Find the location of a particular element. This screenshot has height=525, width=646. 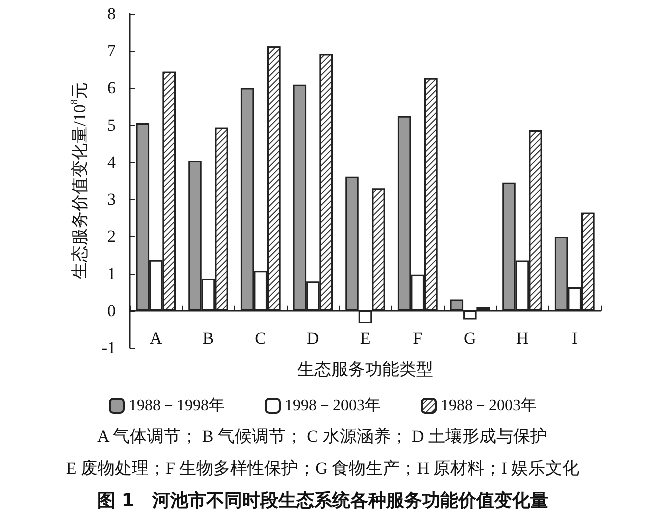

y-tick-label: 5 is located at coordinates (112, 125).